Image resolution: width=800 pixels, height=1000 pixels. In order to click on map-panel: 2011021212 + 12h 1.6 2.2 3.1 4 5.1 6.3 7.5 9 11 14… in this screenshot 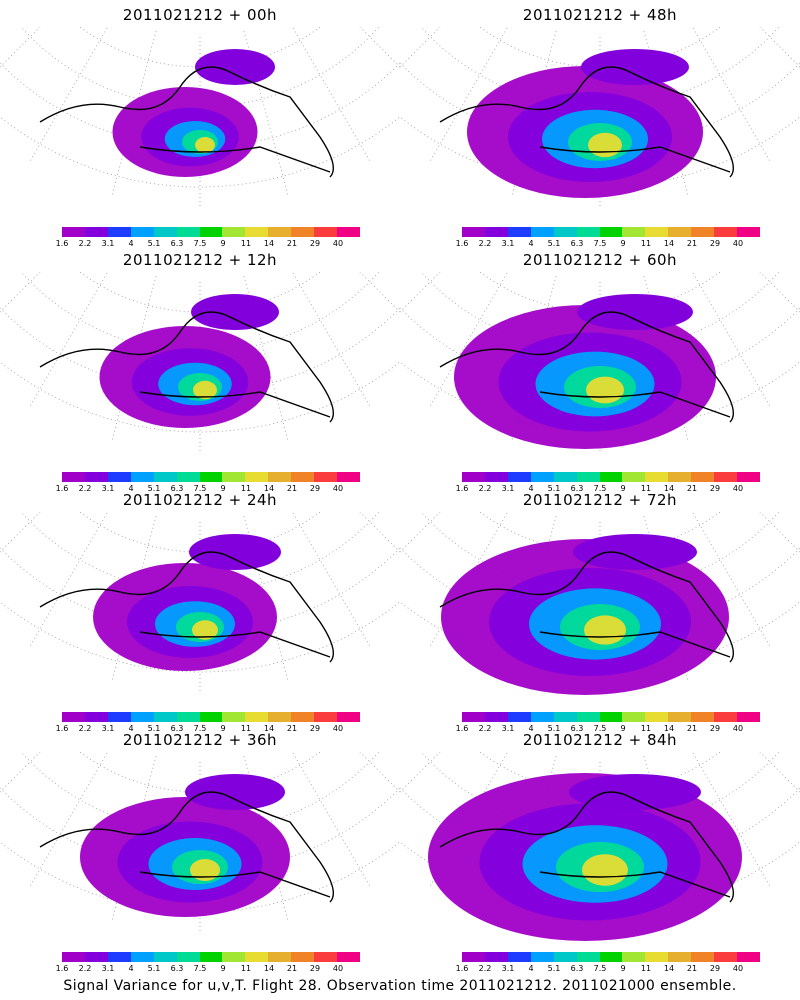, I will do `click(200, 371)`.